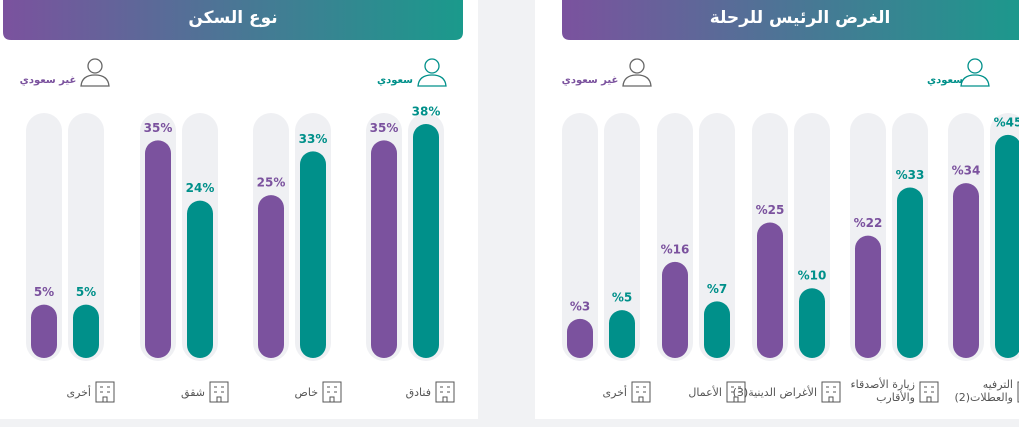  I want to click on category-label: خاص, so click(306, 392).